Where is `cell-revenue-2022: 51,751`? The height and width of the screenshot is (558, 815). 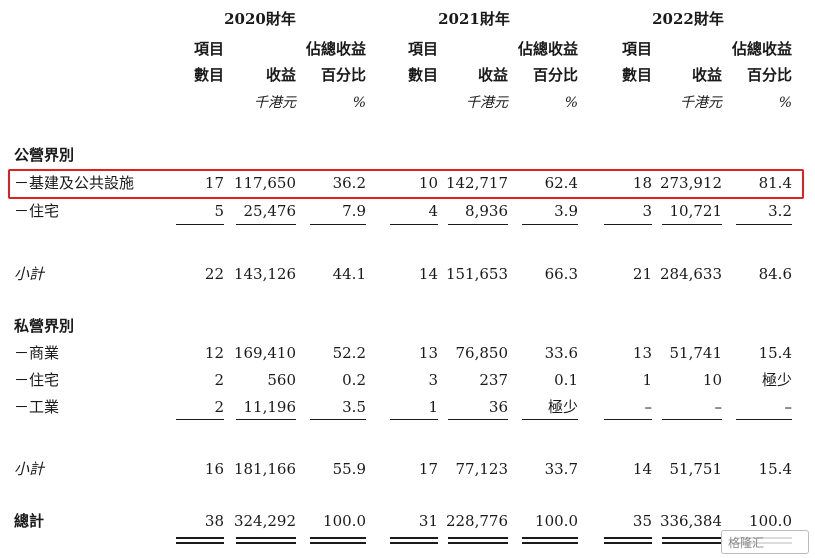 cell-revenue-2022: 51,751 is located at coordinates (696, 469).